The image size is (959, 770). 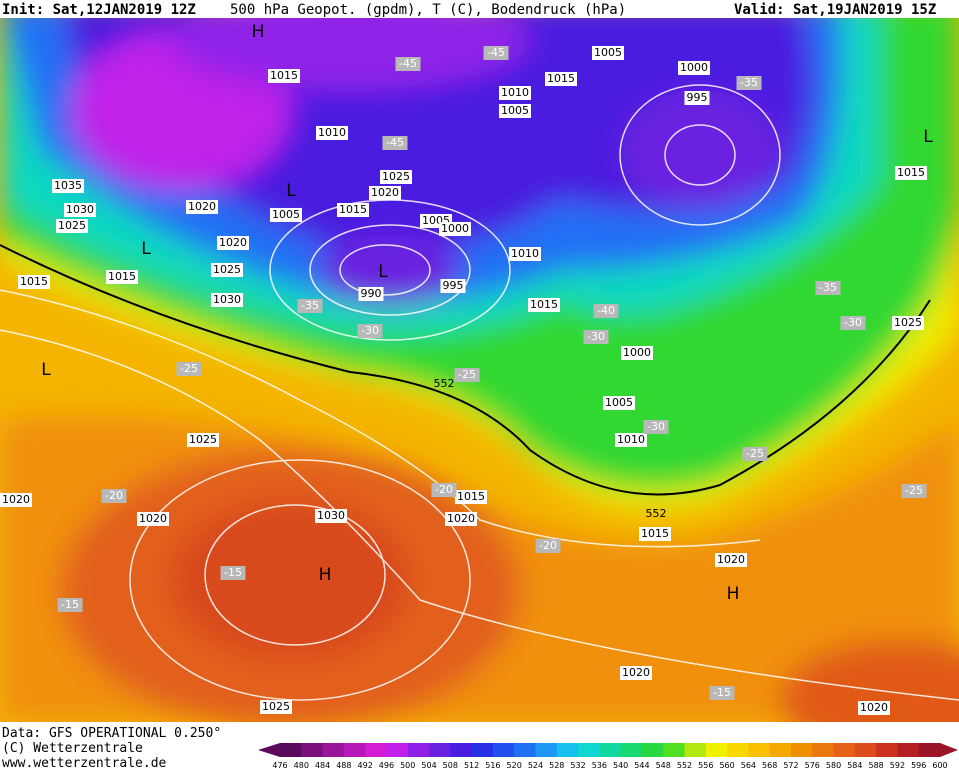 I want to click on colorbar-label: 588, so click(x=875, y=765).